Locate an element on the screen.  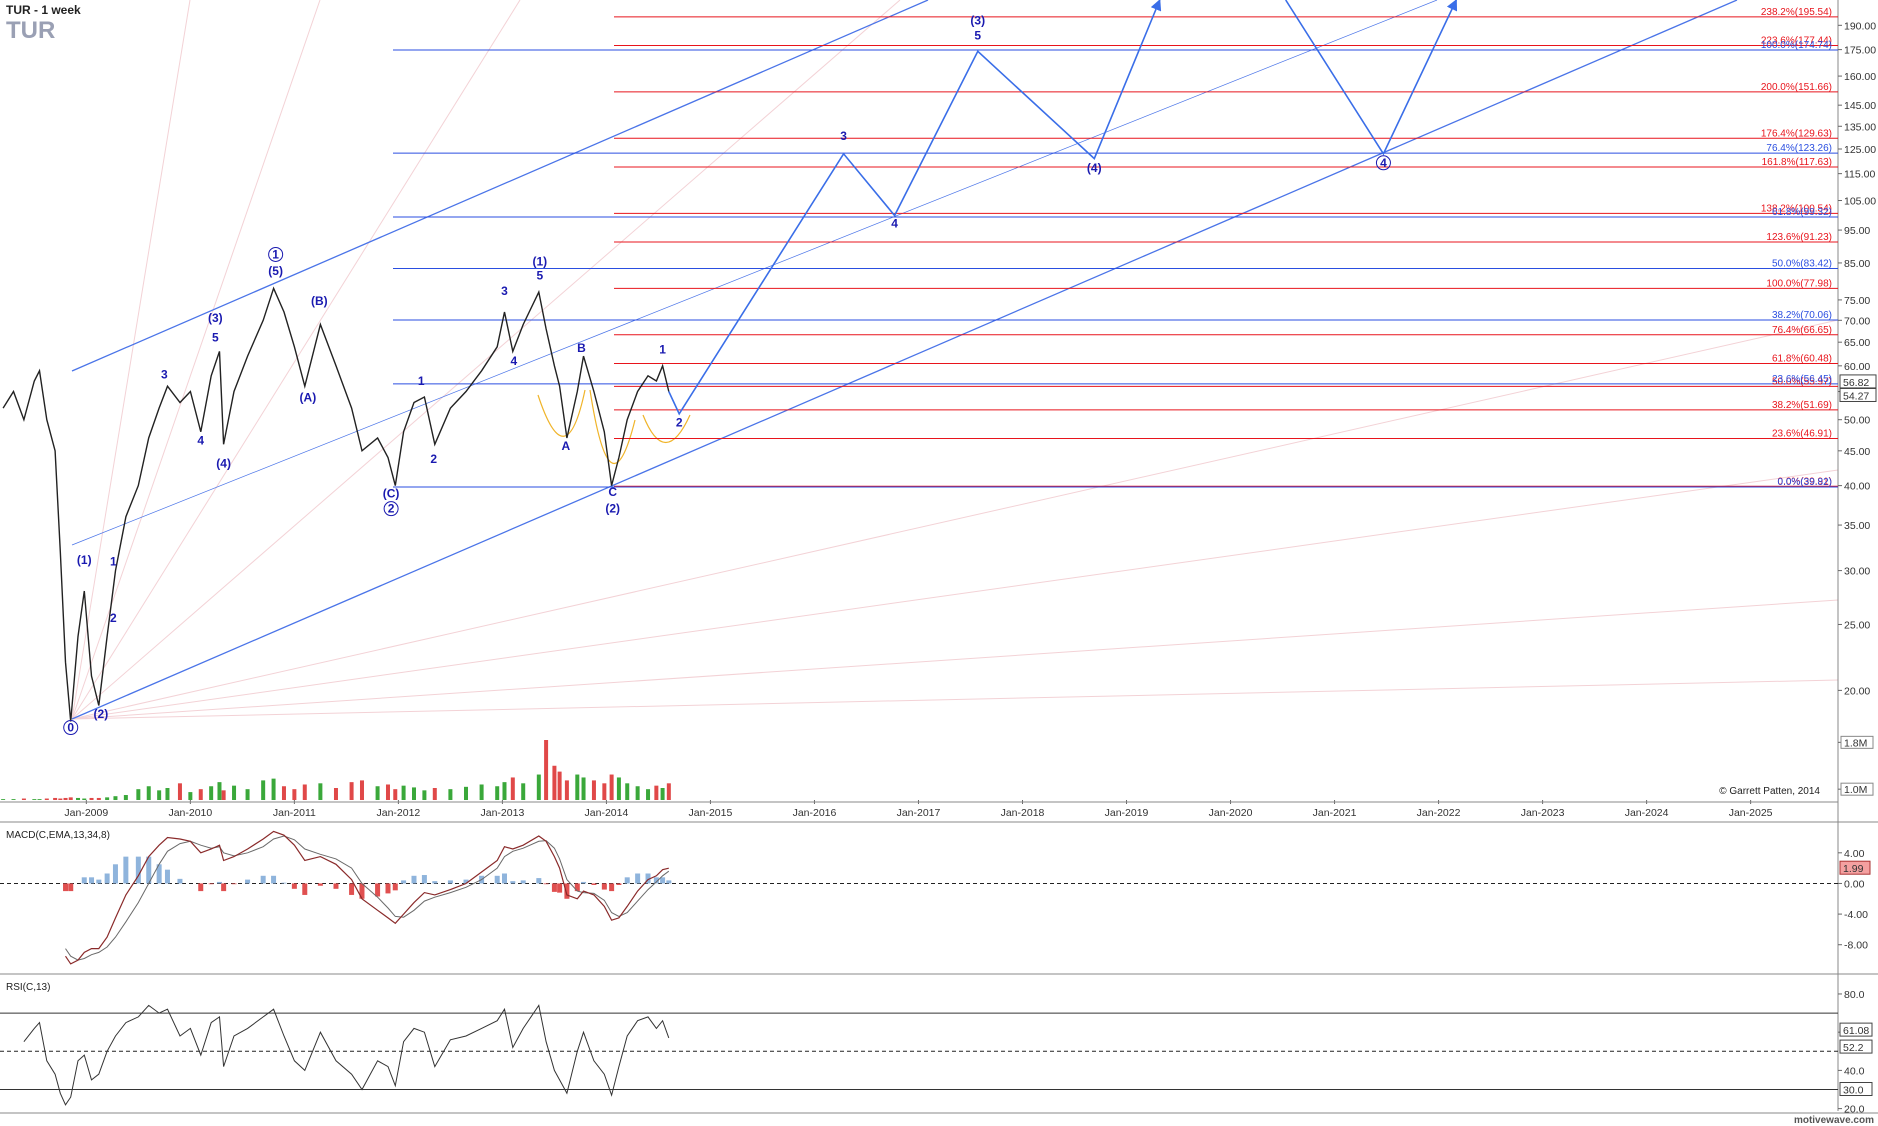
wave-label: A is located at coordinates (566, 446).